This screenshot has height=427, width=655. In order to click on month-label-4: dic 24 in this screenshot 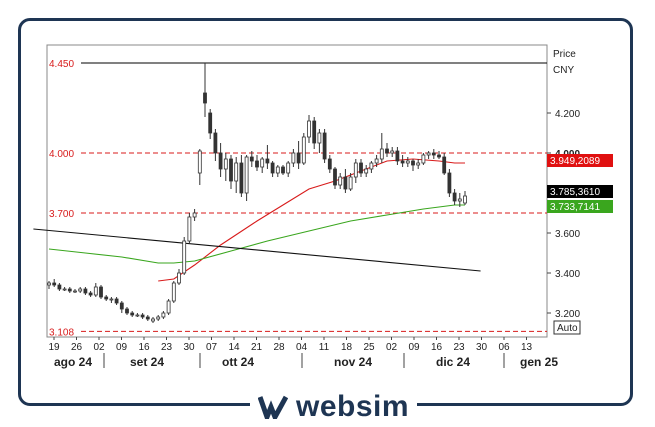, I will do `click(453, 362)`.